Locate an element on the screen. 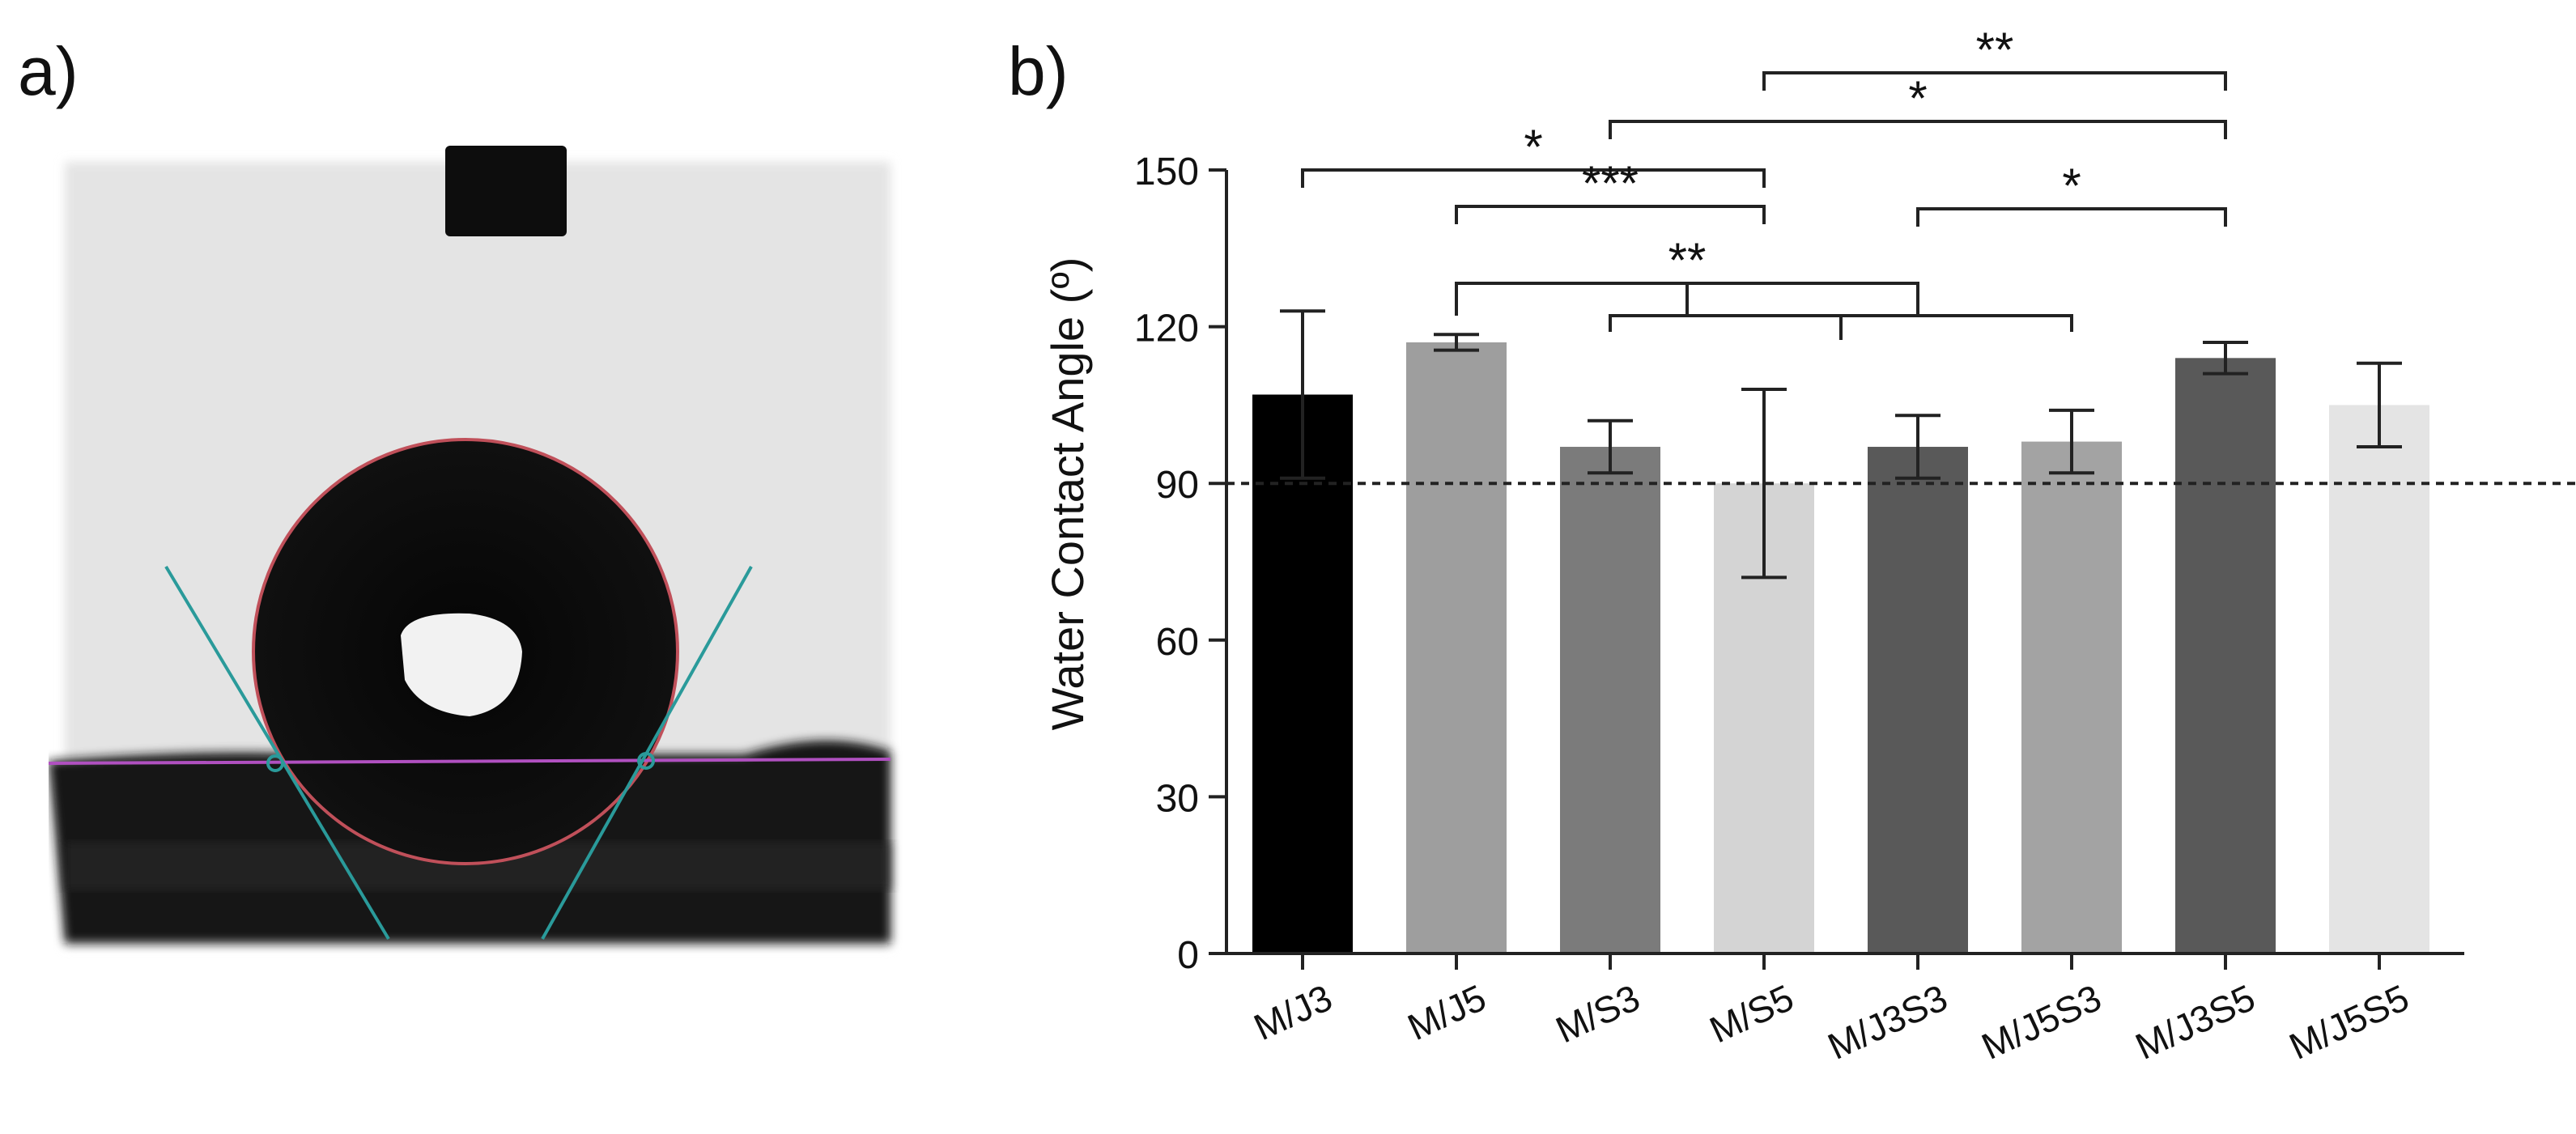  droplet-highlight is located at coordinates (462, 664).